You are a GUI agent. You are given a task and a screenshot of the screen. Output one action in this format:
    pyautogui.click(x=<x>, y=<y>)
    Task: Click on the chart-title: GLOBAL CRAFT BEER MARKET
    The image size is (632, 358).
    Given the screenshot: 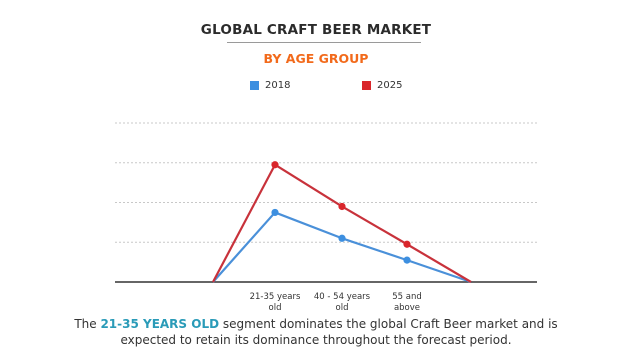 What is the action you would take?
    pyautogui.click(x=316, y=30)
    